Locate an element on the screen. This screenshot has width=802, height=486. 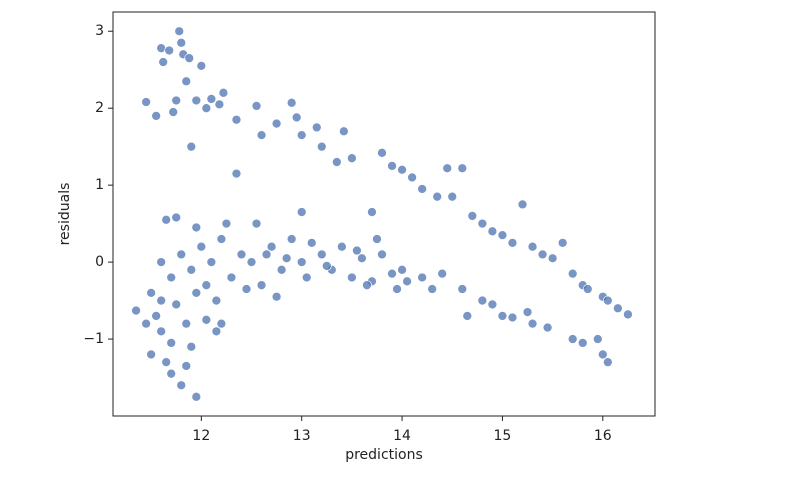
x-tick-label: 15 is located at coordinates (503, 436).